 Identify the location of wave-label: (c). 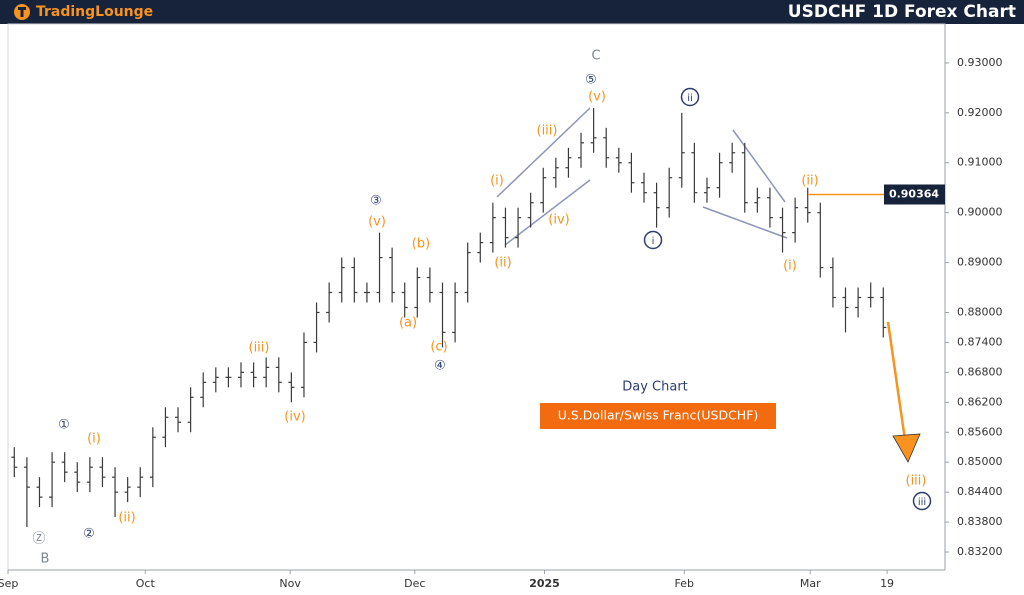
(438, 347).